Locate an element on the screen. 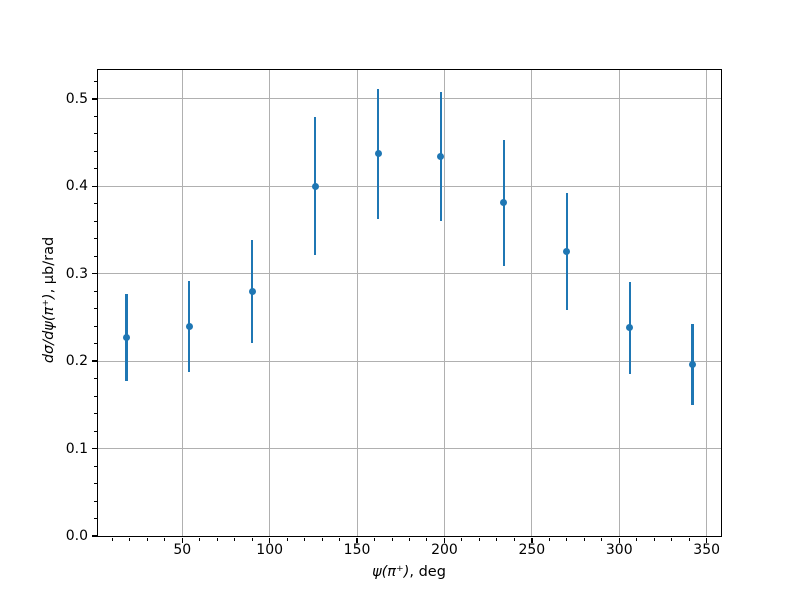 This screenshot has height=600, width=800. x-axis-label-math: ψ(π⁺) is located at coordinates (391, 572).